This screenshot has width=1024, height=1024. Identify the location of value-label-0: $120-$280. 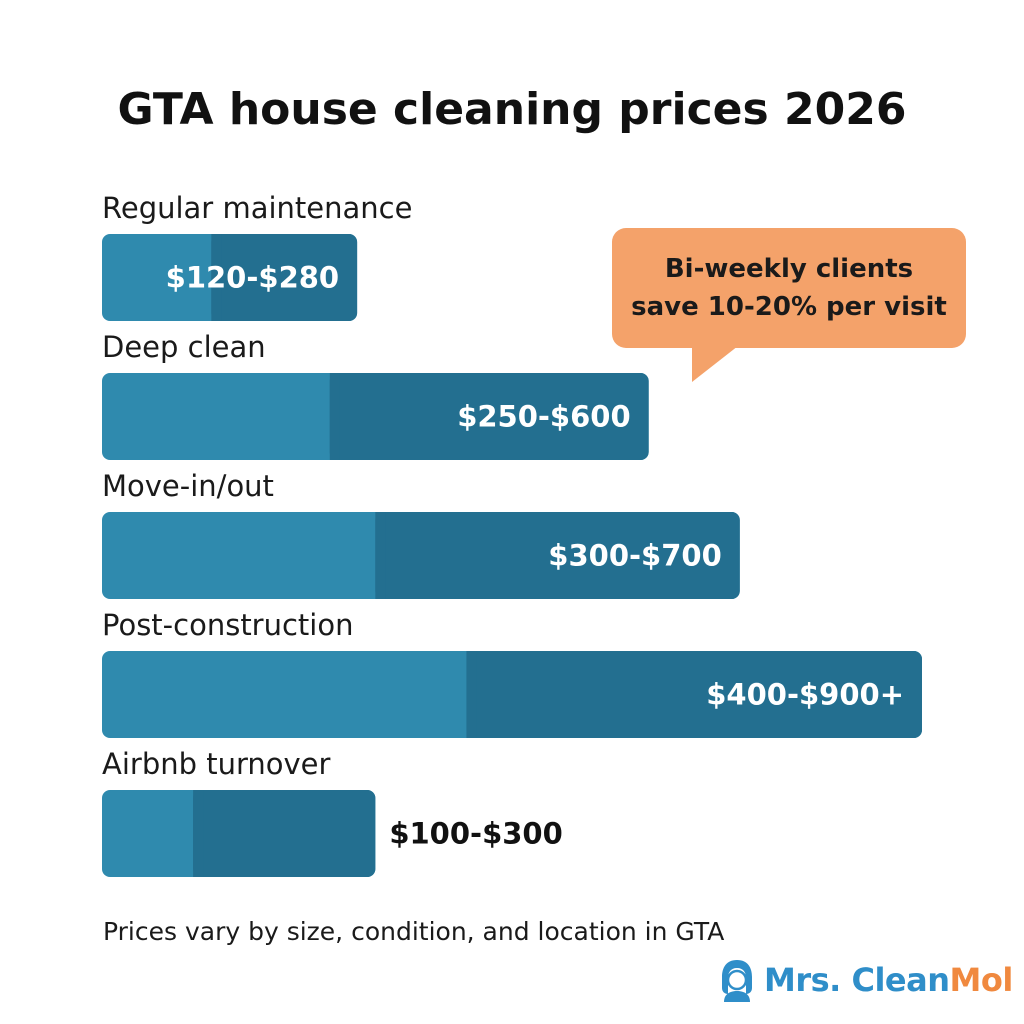
(252, 278).